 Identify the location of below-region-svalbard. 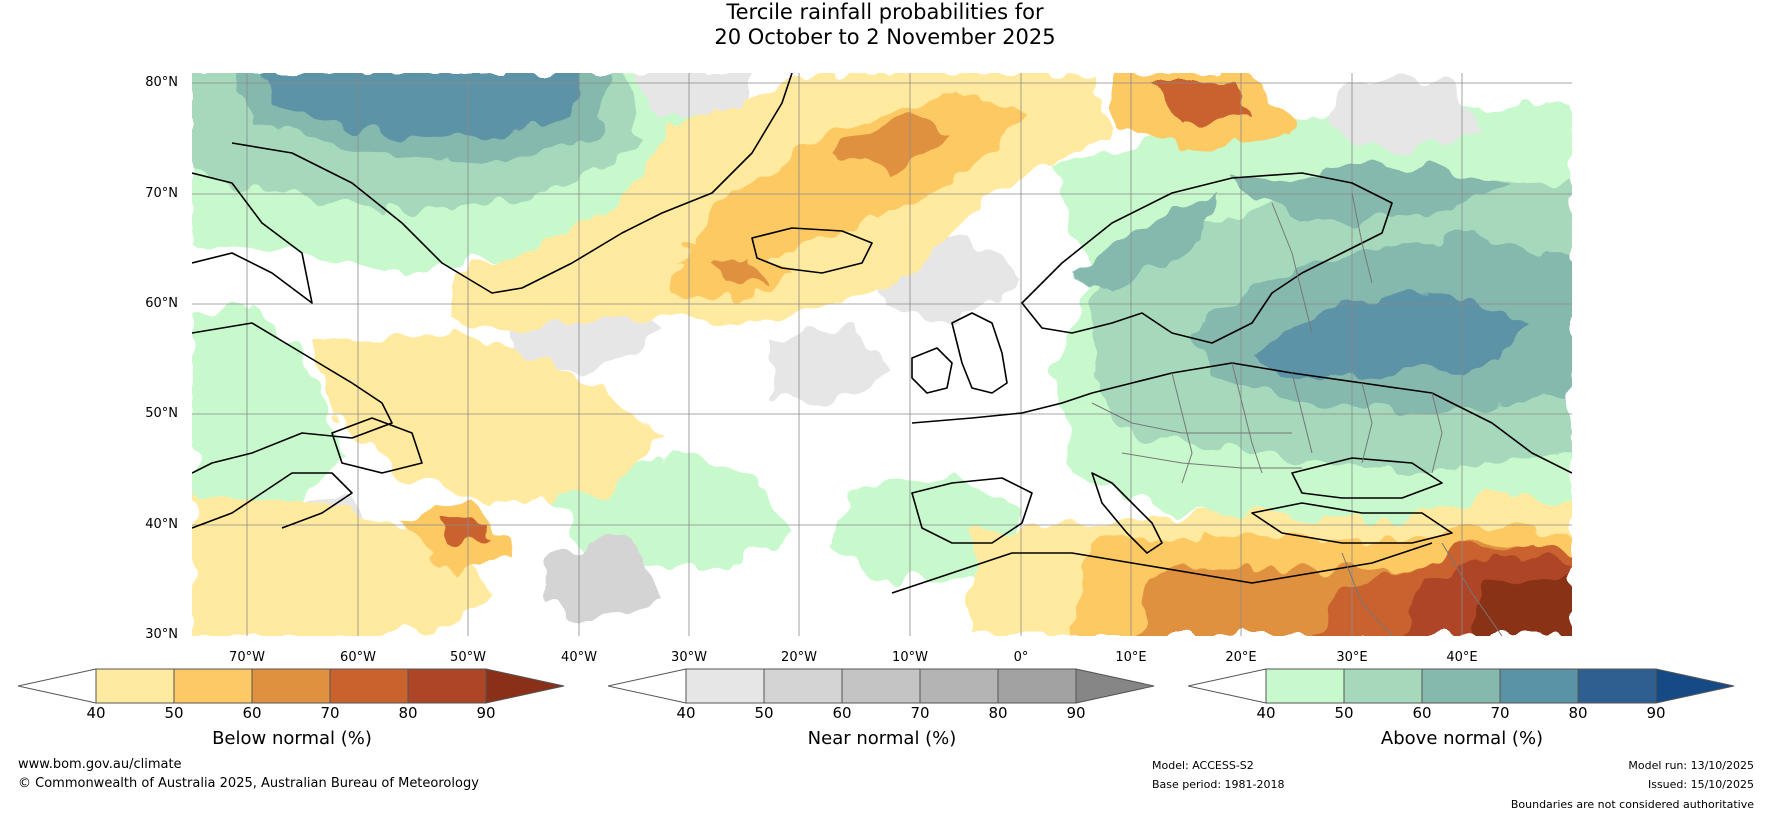
(1202, 103).